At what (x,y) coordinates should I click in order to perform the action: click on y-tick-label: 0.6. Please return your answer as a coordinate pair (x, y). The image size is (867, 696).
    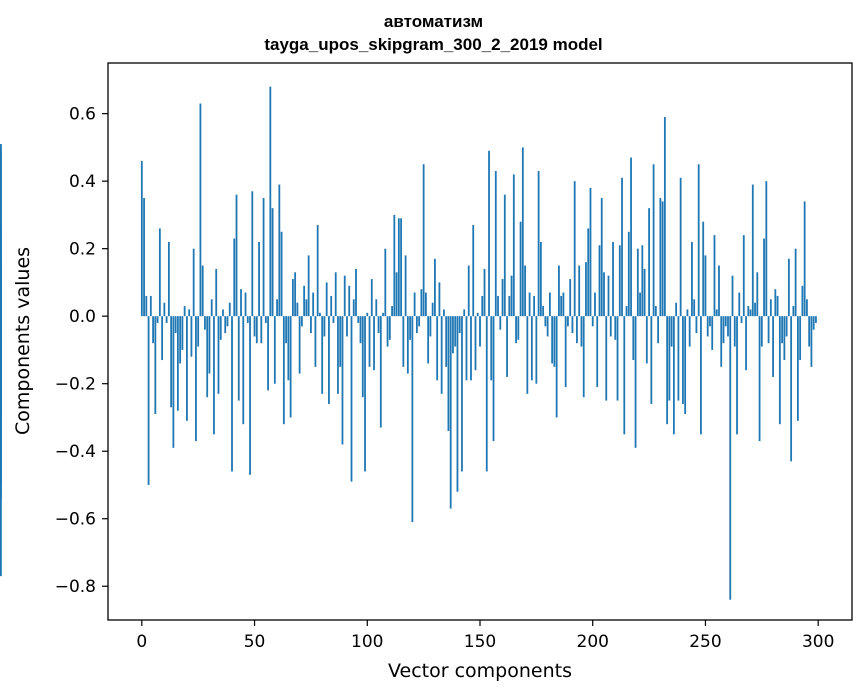
    Looking at the image, I should click on (82, 115).